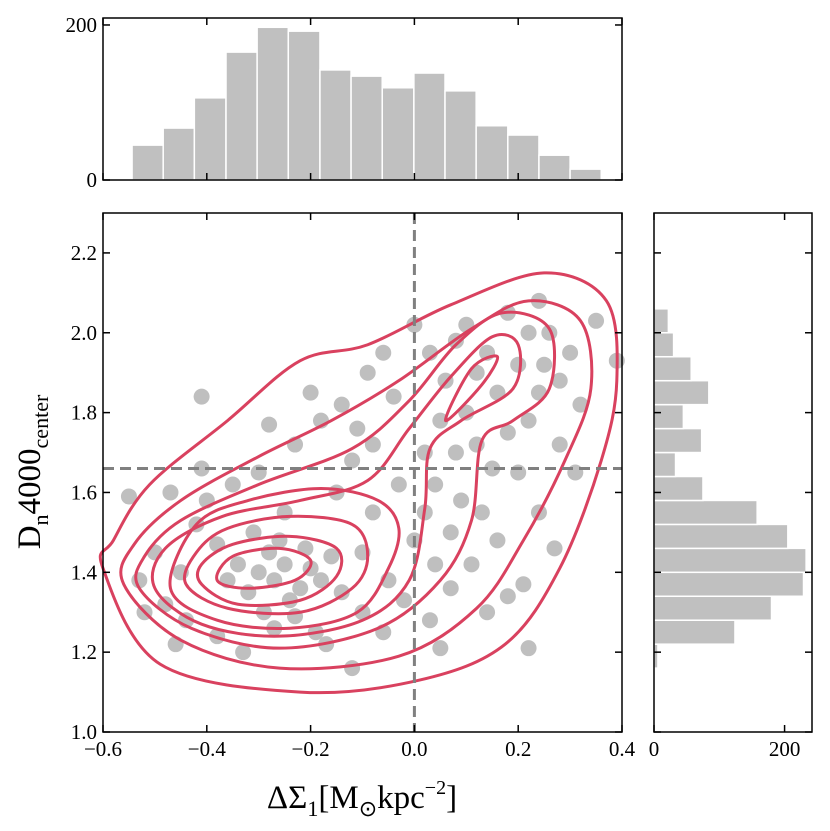 This screenshot has height=831, width=830. Describe the element at coordinates (287, 798) in the screenshot. I see `label-part: ΔΣ` at that location.